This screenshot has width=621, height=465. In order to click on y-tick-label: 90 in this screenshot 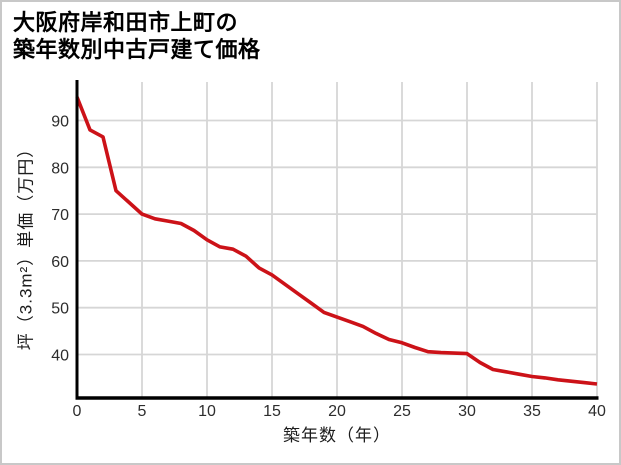, I will do `click(60, 122)`.